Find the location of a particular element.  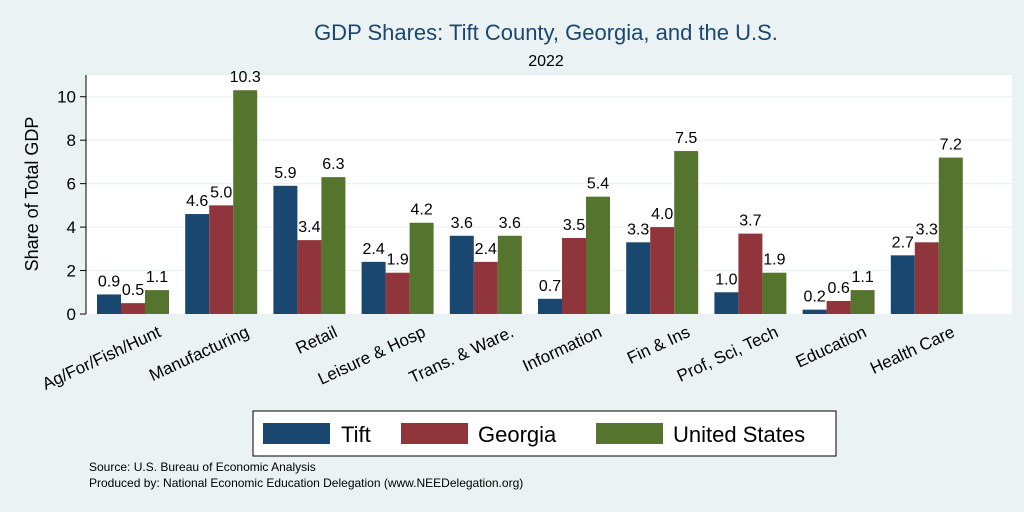

bar-value-label: 5.4 is located at coordinates (598, 184).